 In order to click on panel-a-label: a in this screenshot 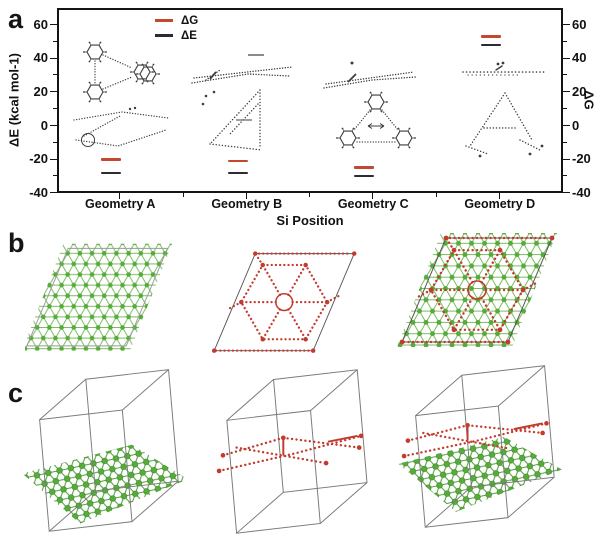, I will do `click(16, 19)`.